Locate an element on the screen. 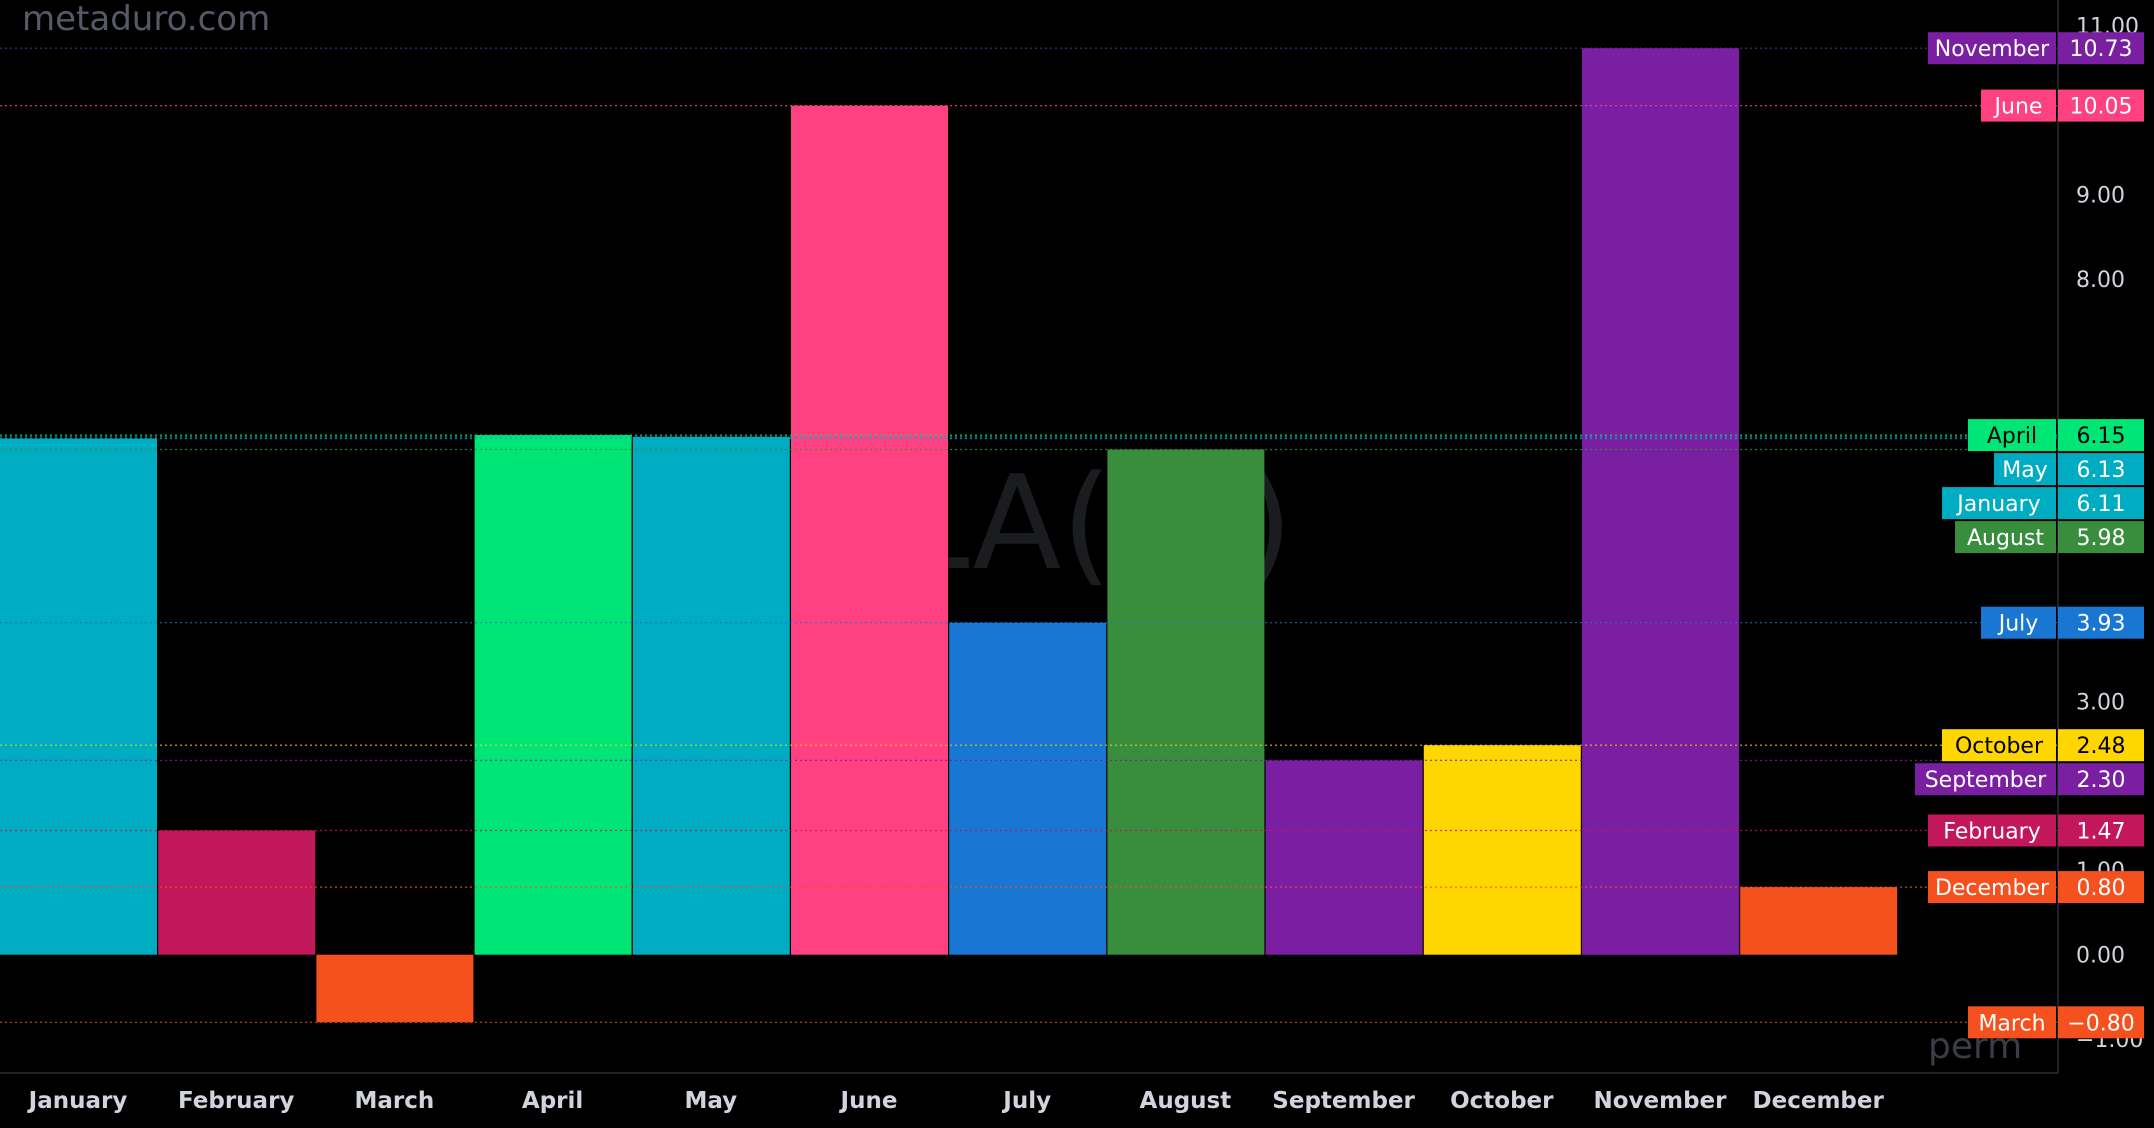  tag-name-label: June is located at coordinates (2018, 107).